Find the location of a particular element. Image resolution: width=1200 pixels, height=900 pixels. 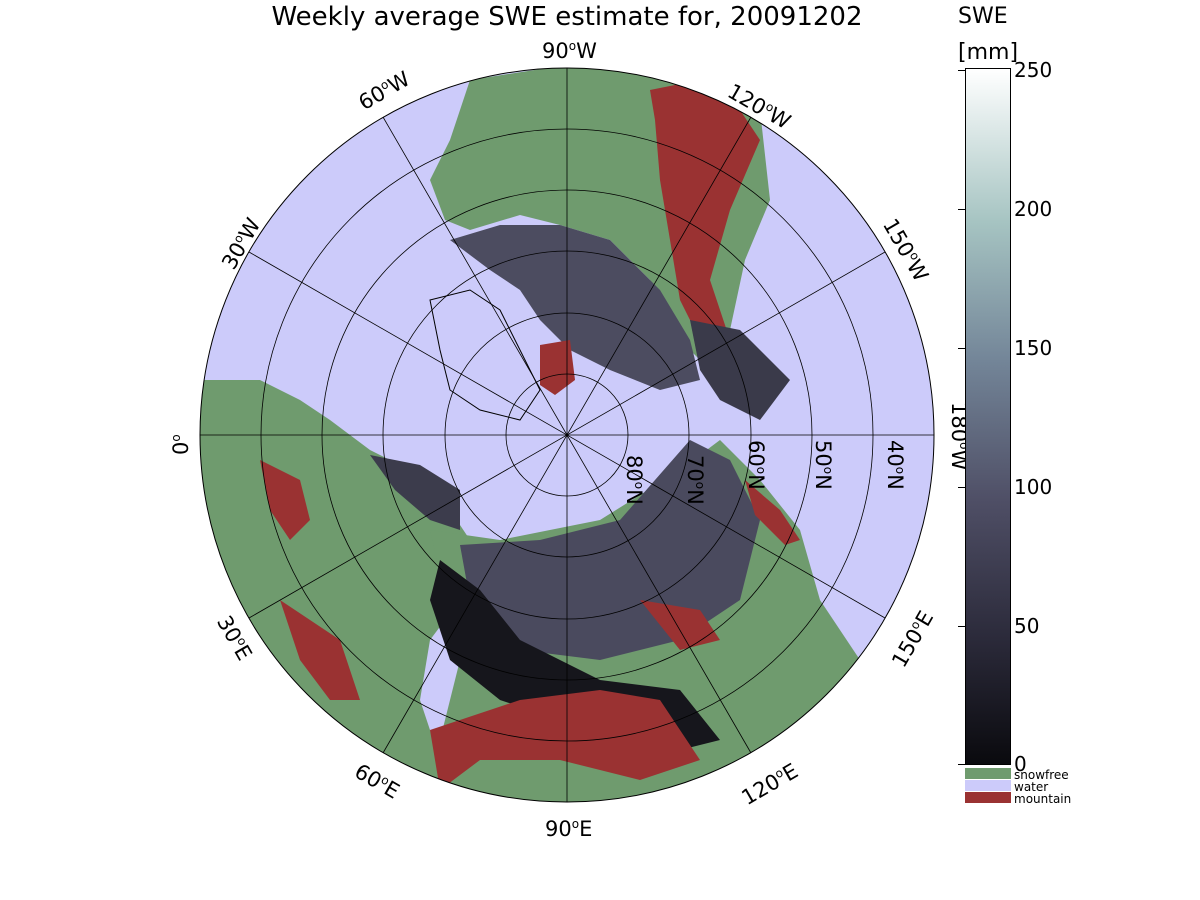

legend-label-snowfree: snowfree is located at coordinates (1041, 775).